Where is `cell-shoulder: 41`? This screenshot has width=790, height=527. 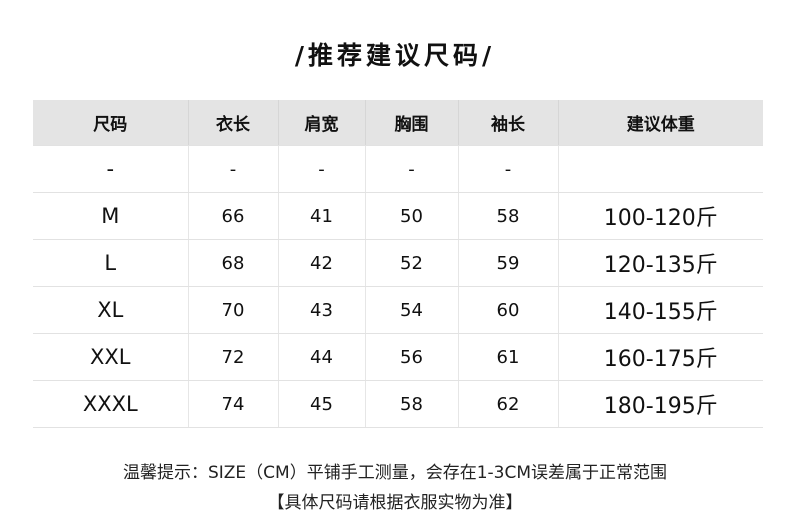
cell-shoulder: 41 is located at coordinates (321, 216).